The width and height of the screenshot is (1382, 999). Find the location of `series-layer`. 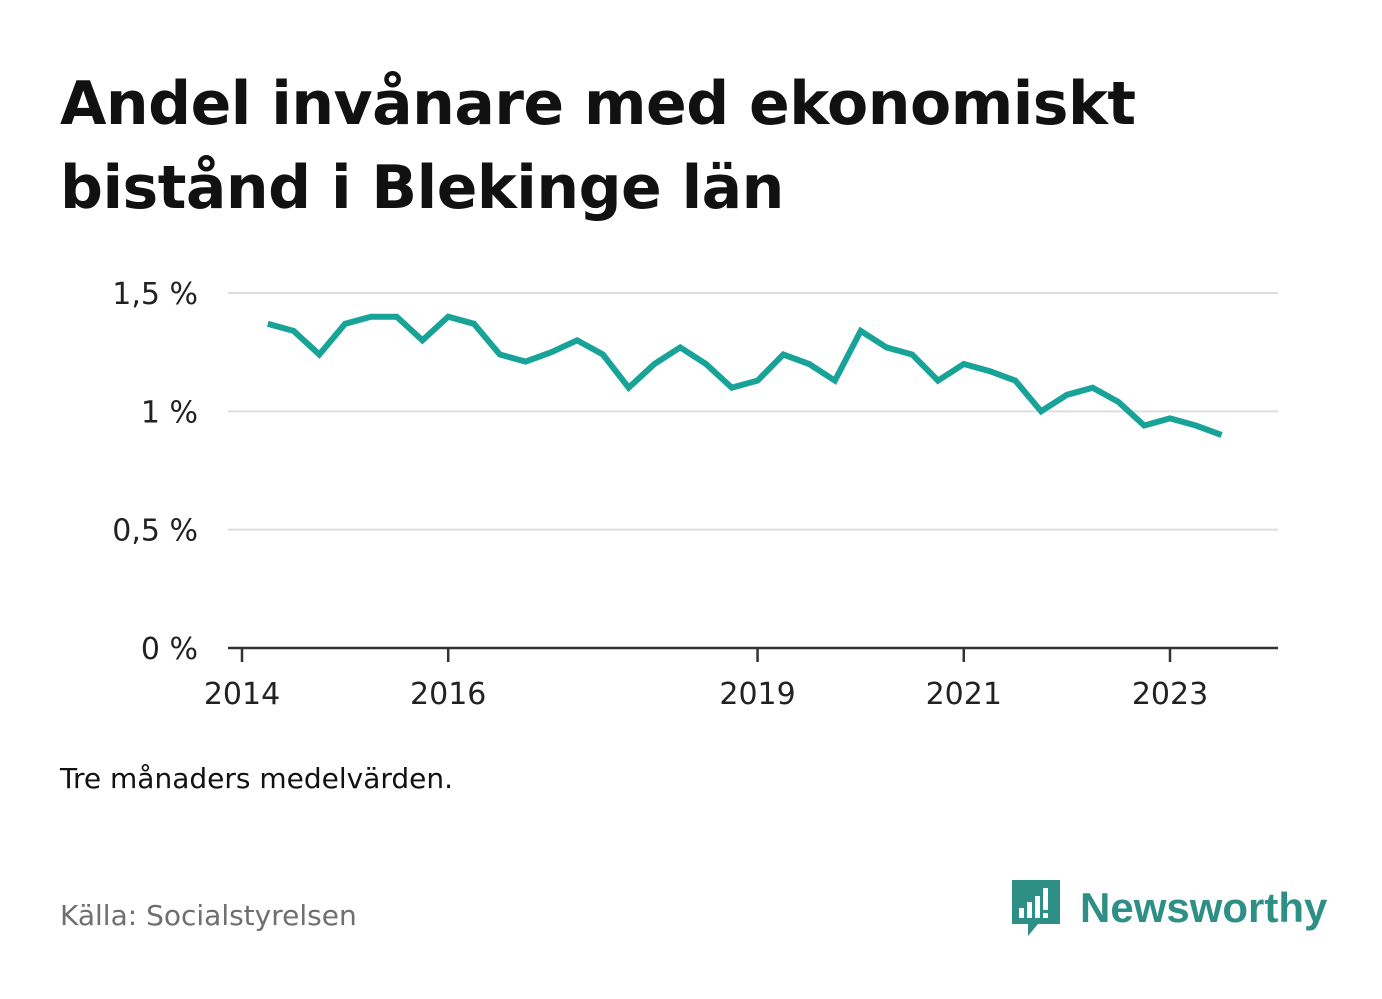

series-layer is located at coordinates (745, 375).